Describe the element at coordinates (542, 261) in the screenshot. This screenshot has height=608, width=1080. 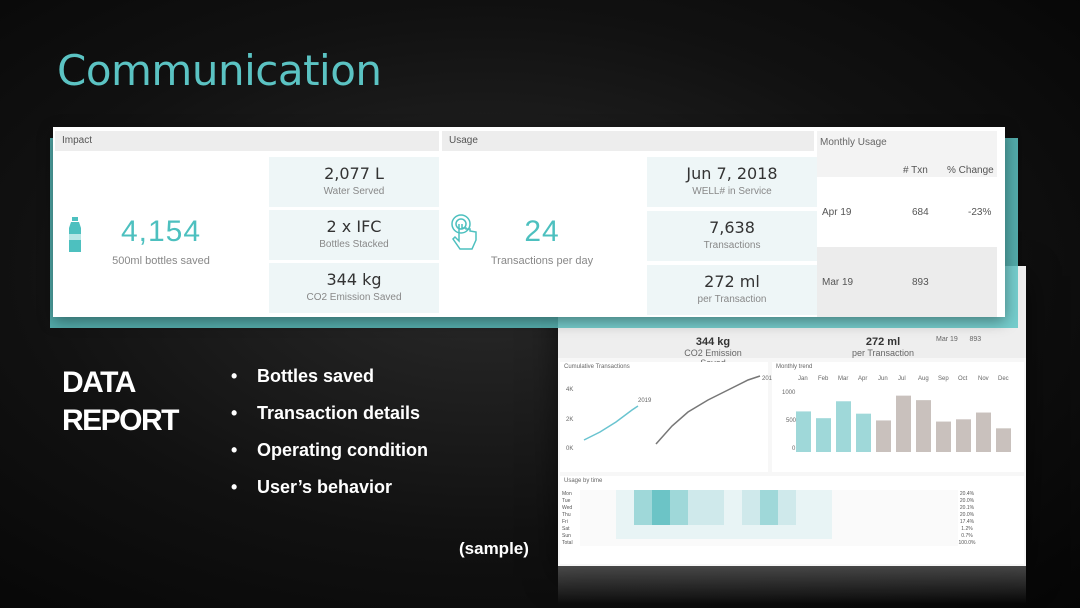
I see `transactions-per-day-label: Transactions per day` at that location.